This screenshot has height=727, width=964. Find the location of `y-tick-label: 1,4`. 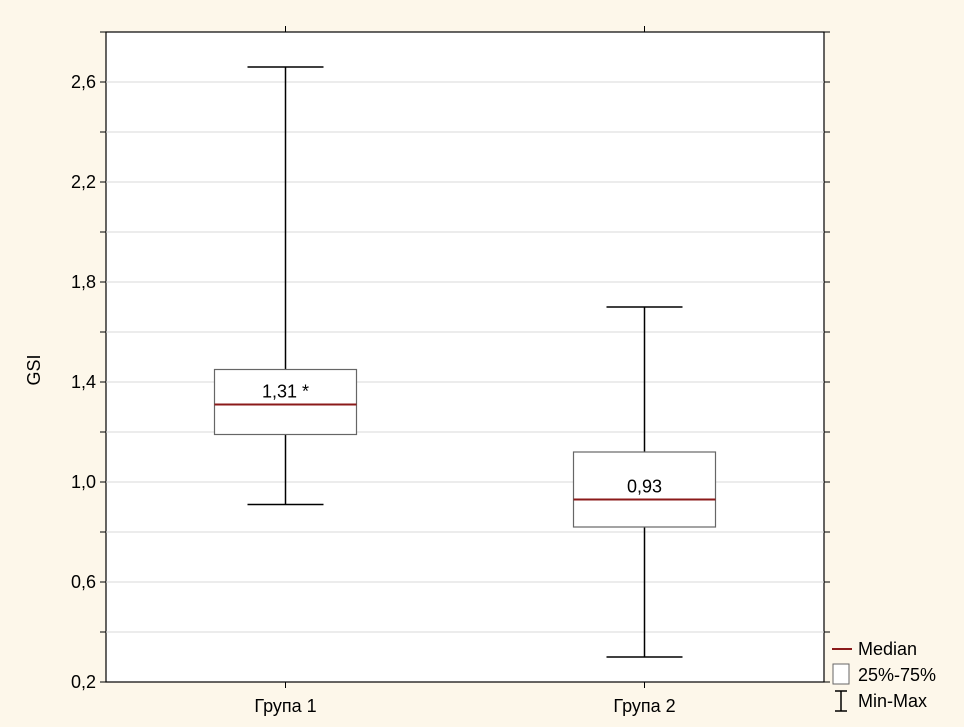

y-tick-label: 1,4 is located at coordinates (83, 382).